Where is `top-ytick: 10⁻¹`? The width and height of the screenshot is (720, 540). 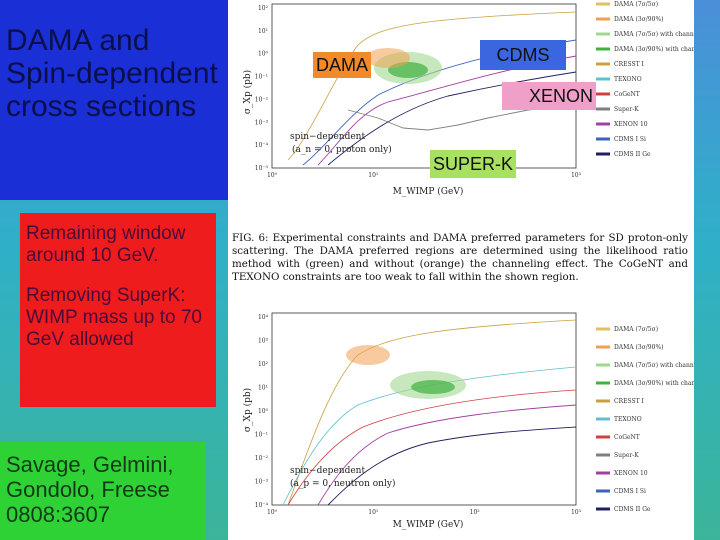
top-ytick: 10⁻¹ is located at coordinates (261, 77).